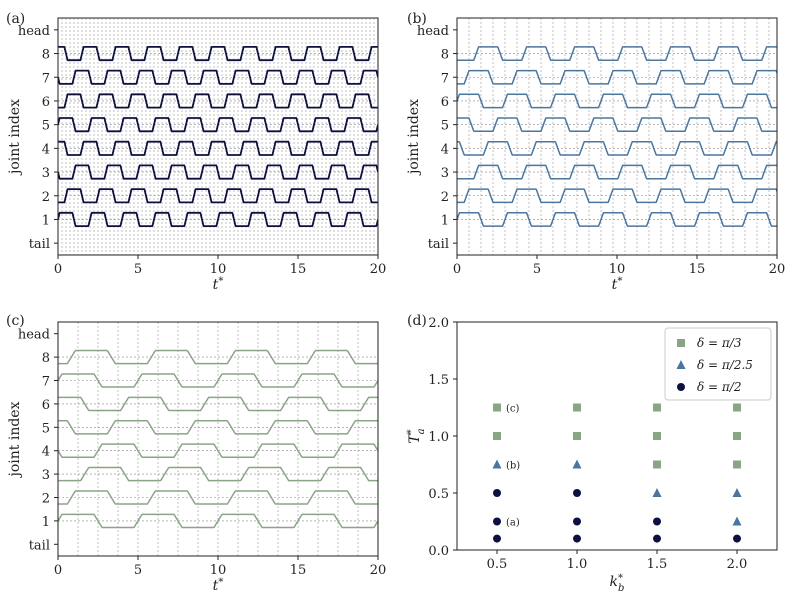 This screenshot has height=600, width=793. I want to click on legend: δ = π/3 δ = π/2.5 δ = π/2, so click(718, 364).